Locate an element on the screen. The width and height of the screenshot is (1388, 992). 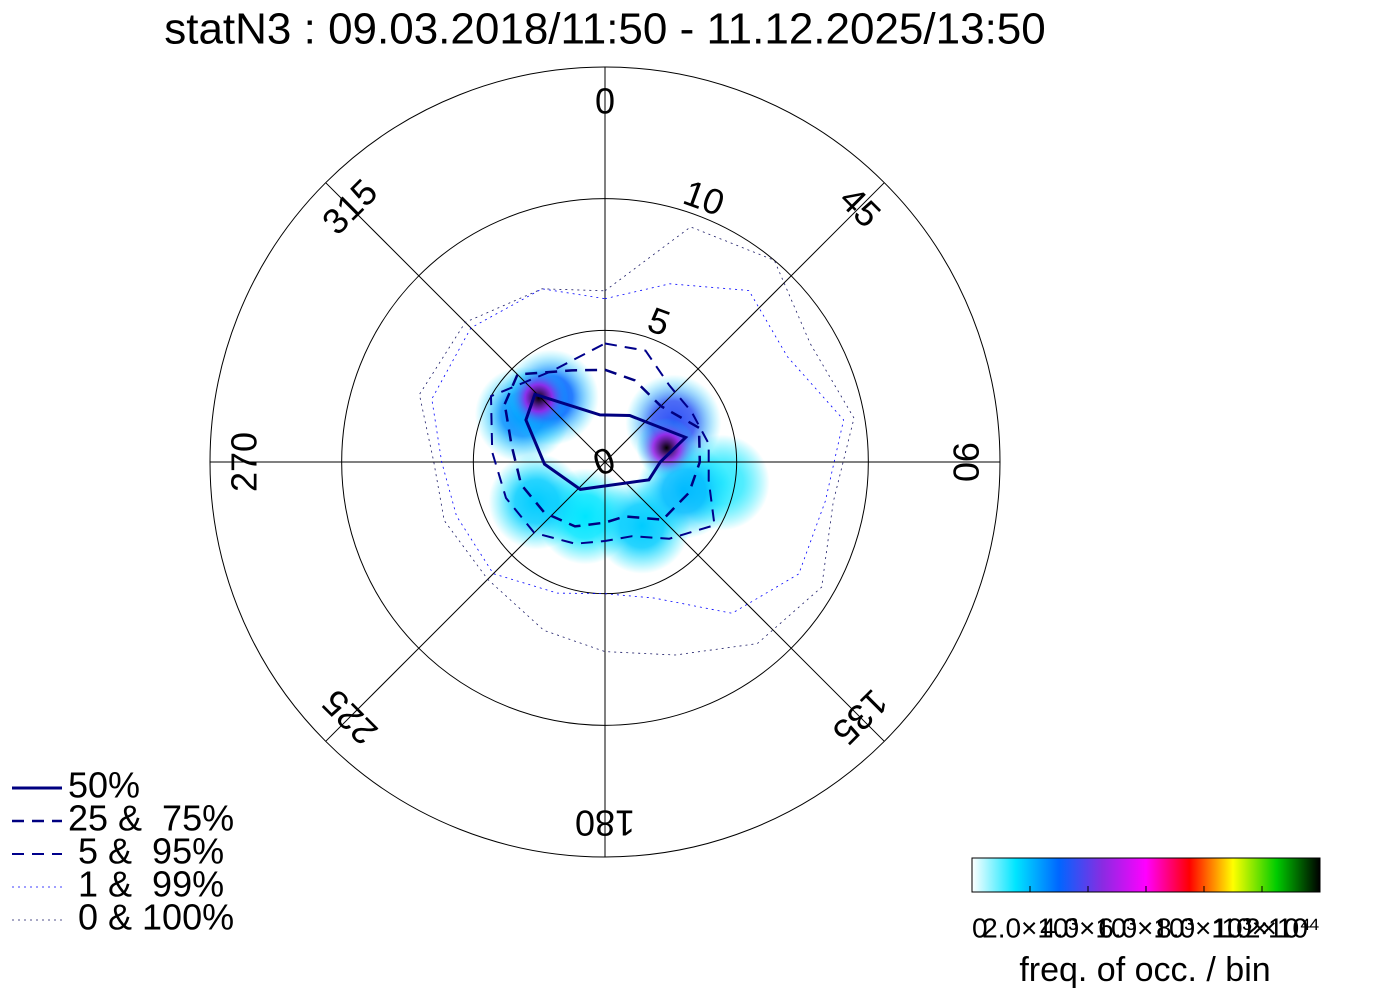
r-tick-label: 5 is located at coordinates (659, 321).